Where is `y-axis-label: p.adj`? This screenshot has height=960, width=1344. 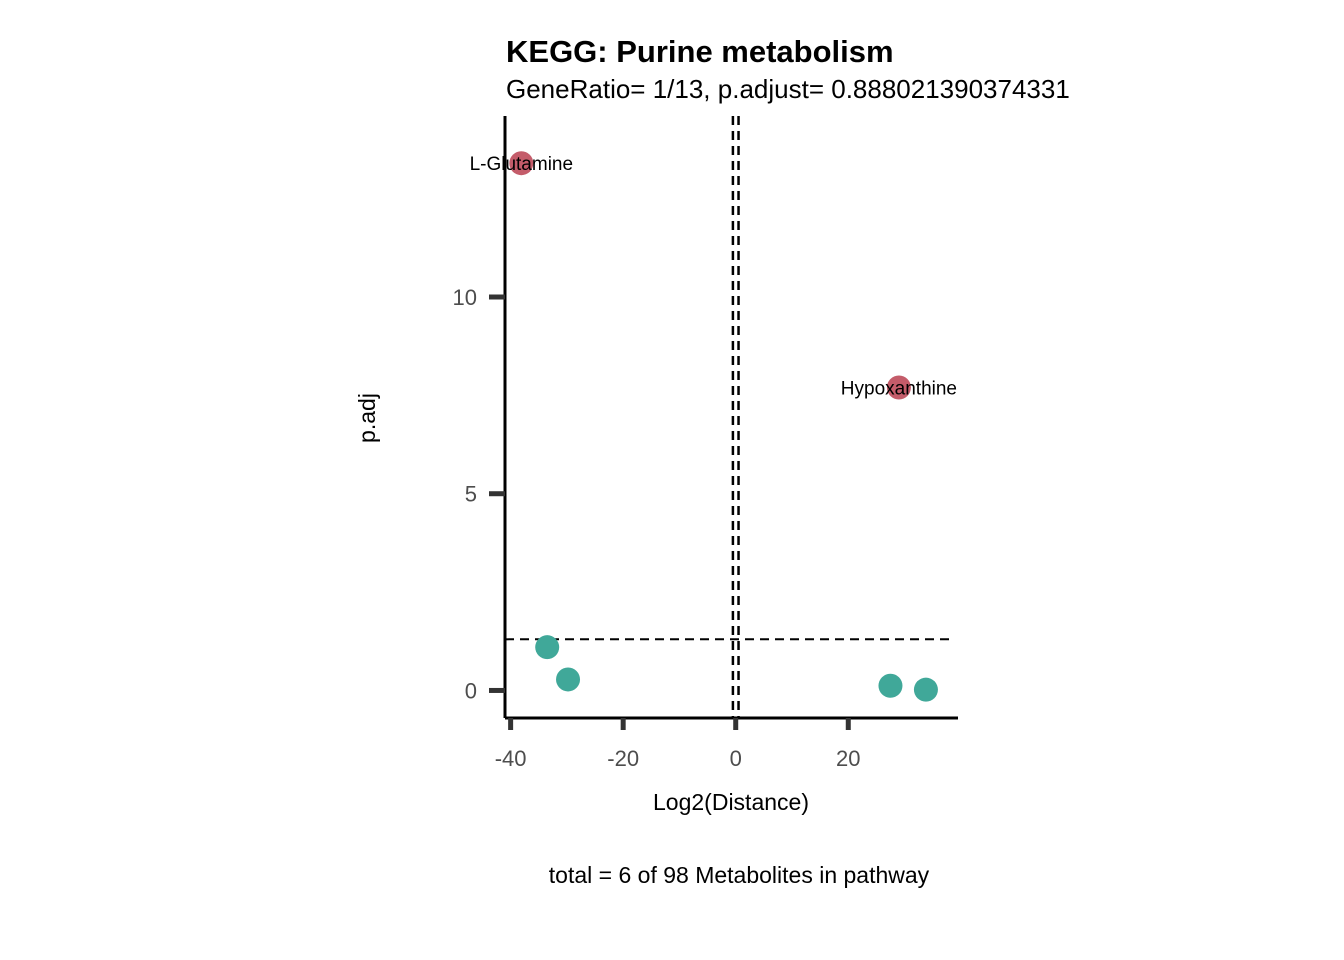
y-axis-label: p.adj is located at coordinates (367, 418).